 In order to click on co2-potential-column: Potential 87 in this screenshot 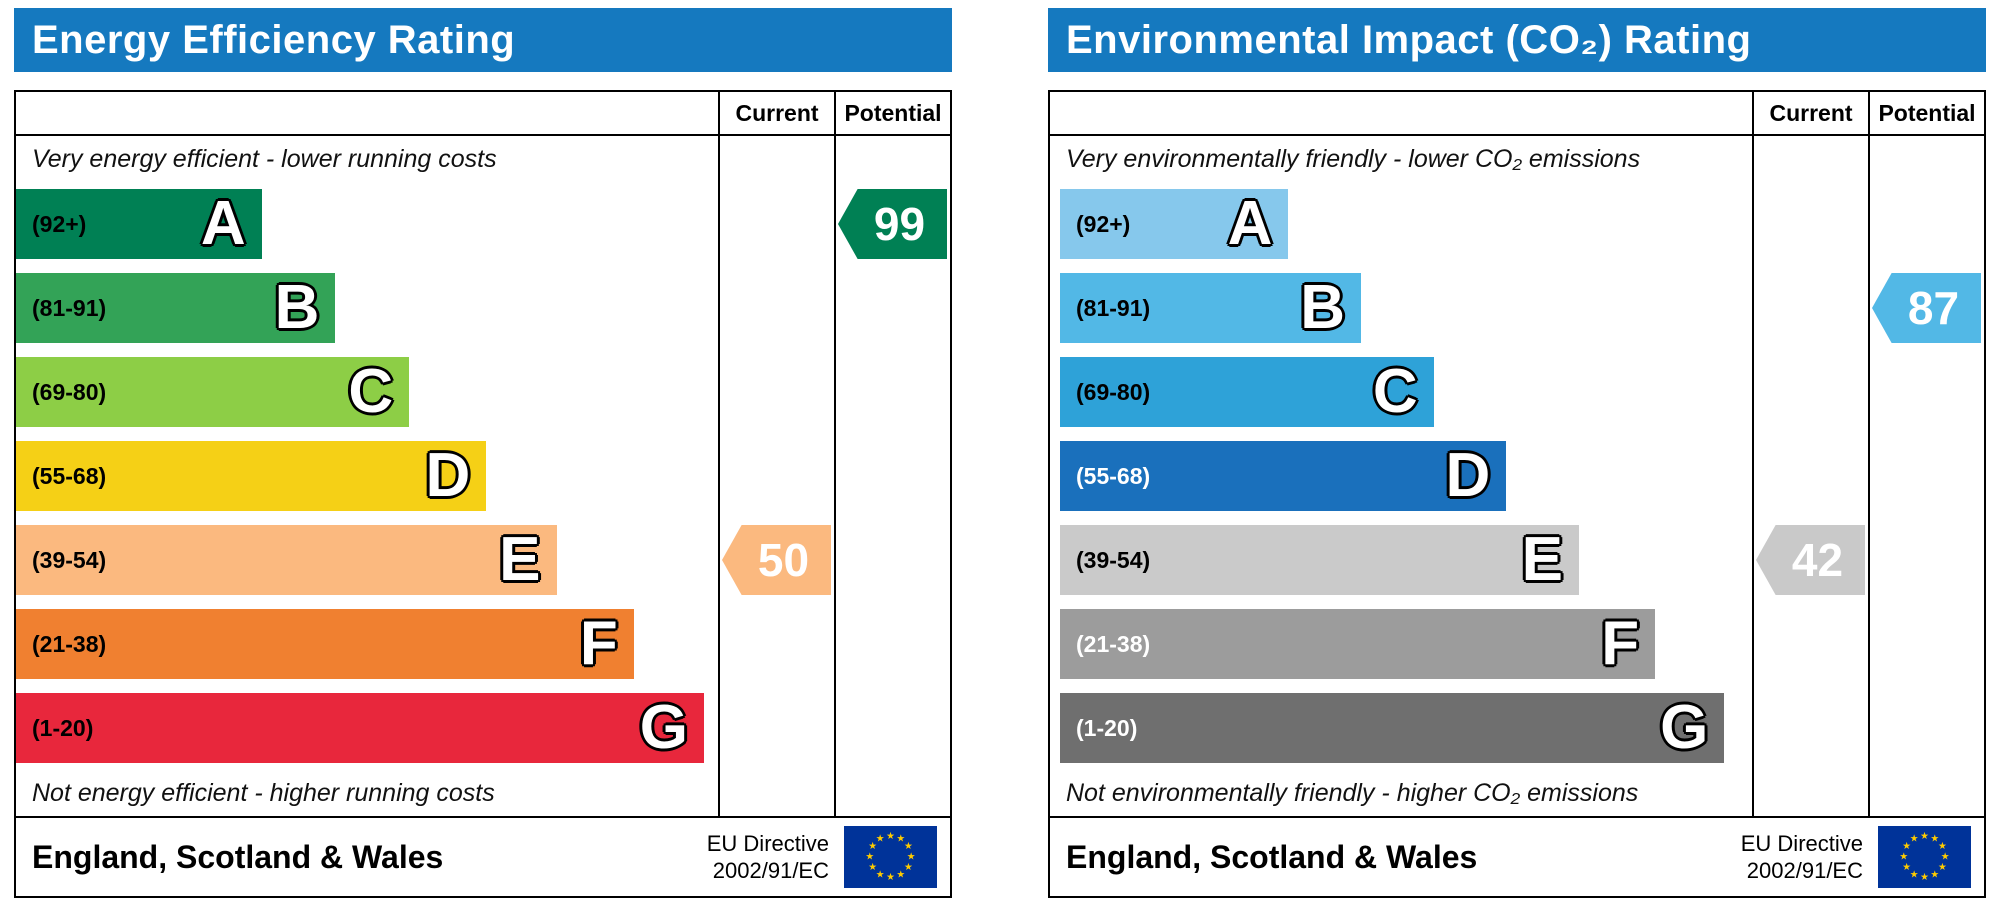, I will do `click(1926, 454)`.